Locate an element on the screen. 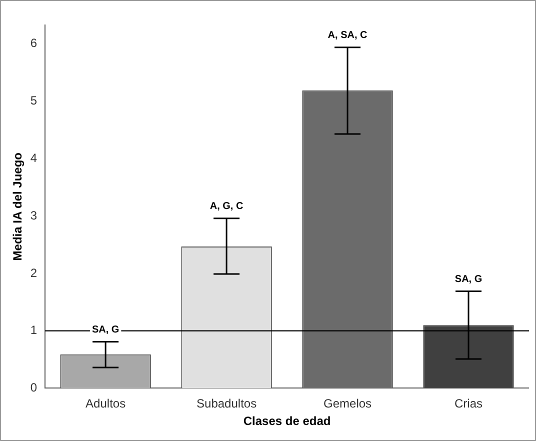 Image resolution: width=536 pixels, height=441 pixels. x-axis-title: Clases de edad is located at coordinates (287, 421).